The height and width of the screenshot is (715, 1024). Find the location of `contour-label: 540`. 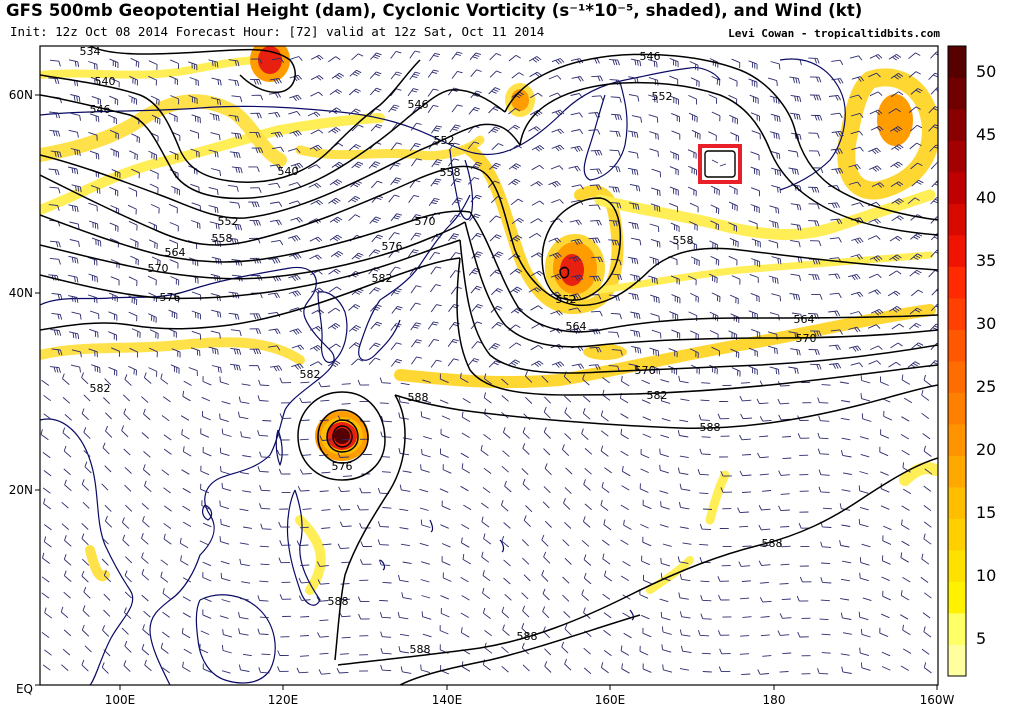

contour-label: 540 is located at coordinates (105, 81).